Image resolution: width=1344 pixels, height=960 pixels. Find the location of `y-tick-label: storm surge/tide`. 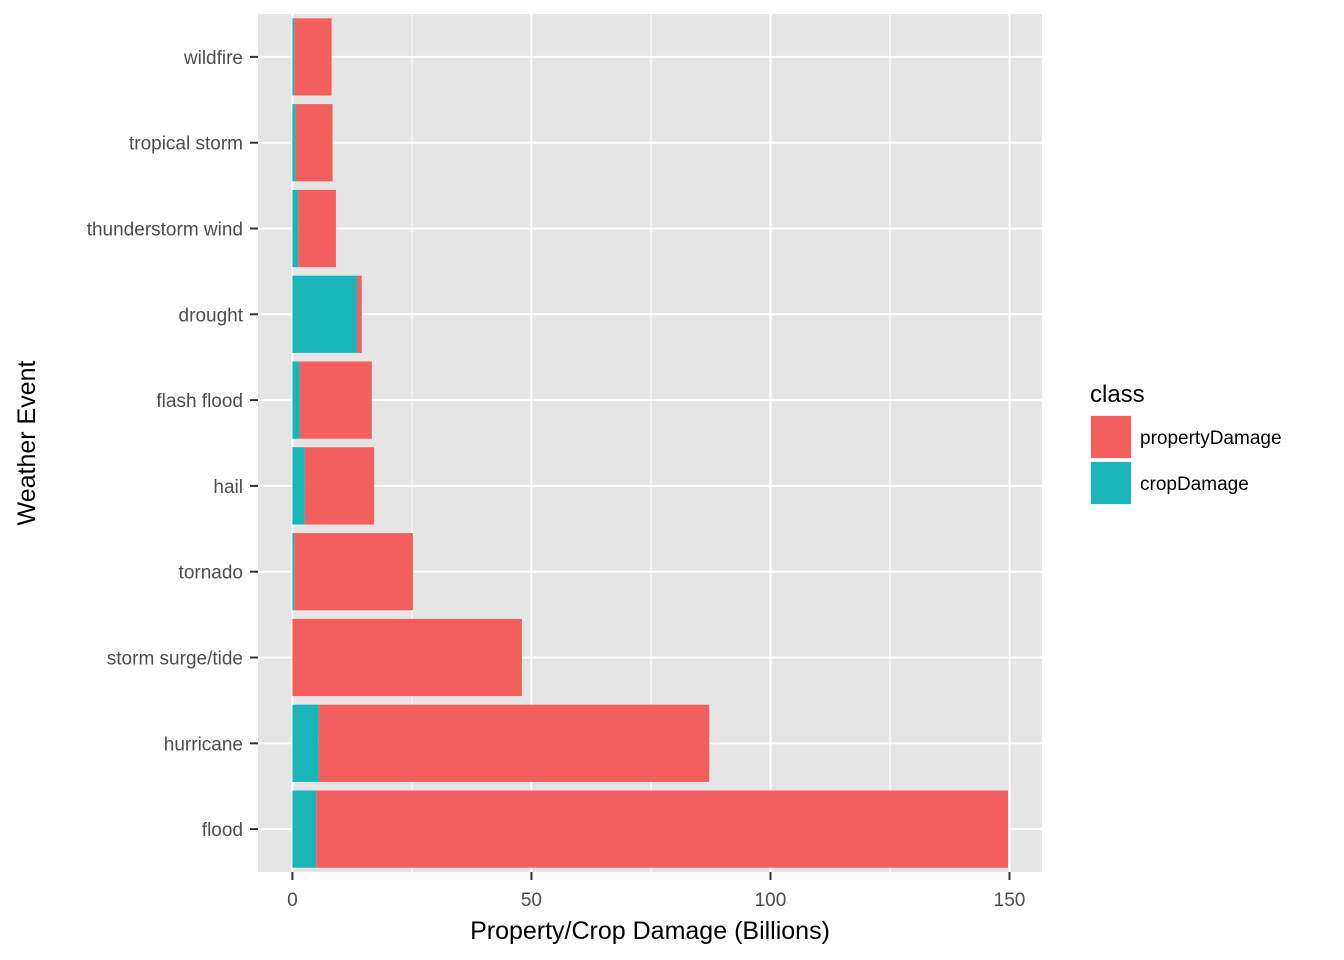

y-tick-label: storm surge/tide is located at coordinates (175, 659).